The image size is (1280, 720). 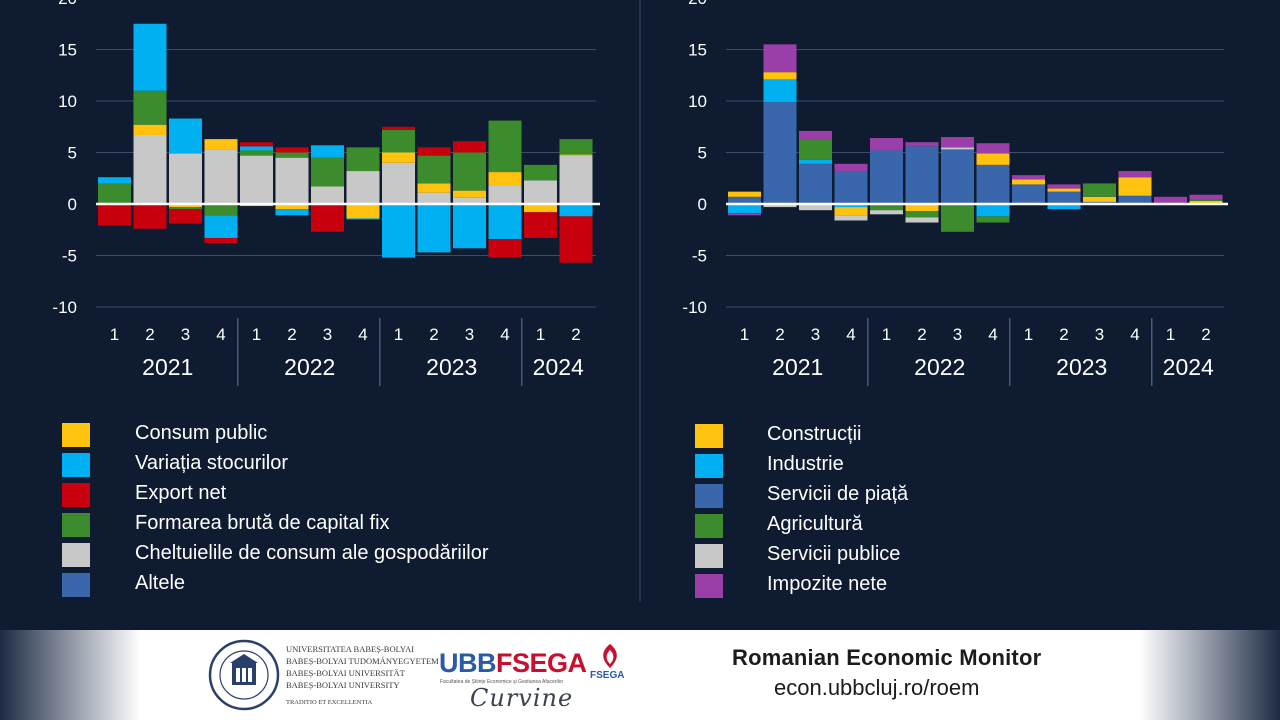 I want to click on legend-label-pub: Servicii publice, so click(x=833, y=554).